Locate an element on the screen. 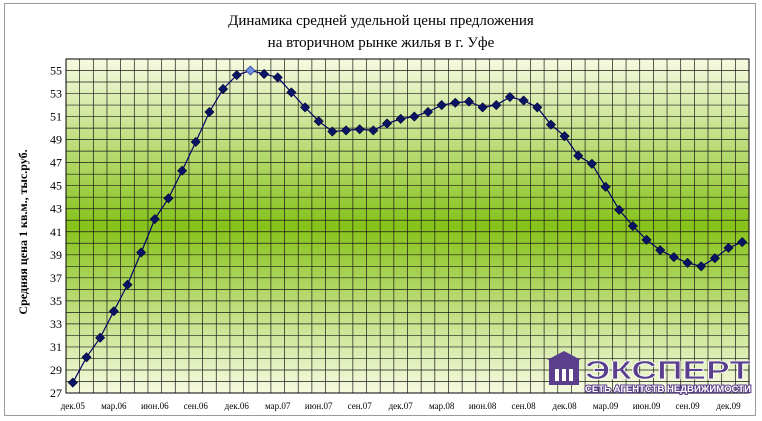 The height and width of the screenshot is (421, 762). y-tick-label: 35 is located at coordinates (56, 301).